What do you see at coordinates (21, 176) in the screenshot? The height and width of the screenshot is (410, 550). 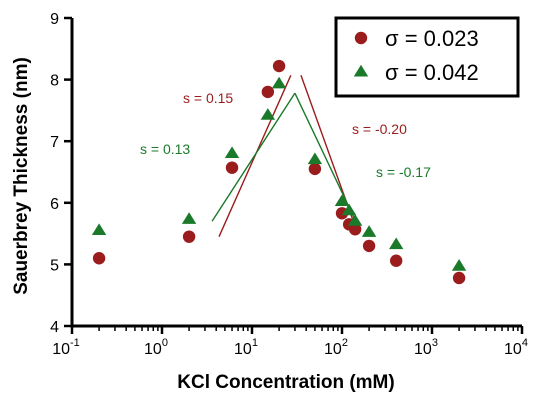 I see `y-axis-title: Sauerbrey Thickness (nm)` at bounding box center [21, 176].